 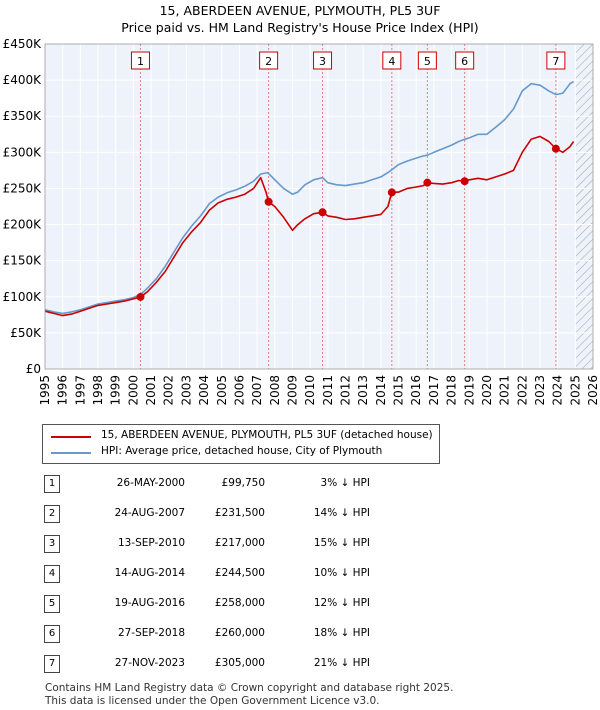 I want to click on x-tick-label: 2013, so click(x=363, y=390).